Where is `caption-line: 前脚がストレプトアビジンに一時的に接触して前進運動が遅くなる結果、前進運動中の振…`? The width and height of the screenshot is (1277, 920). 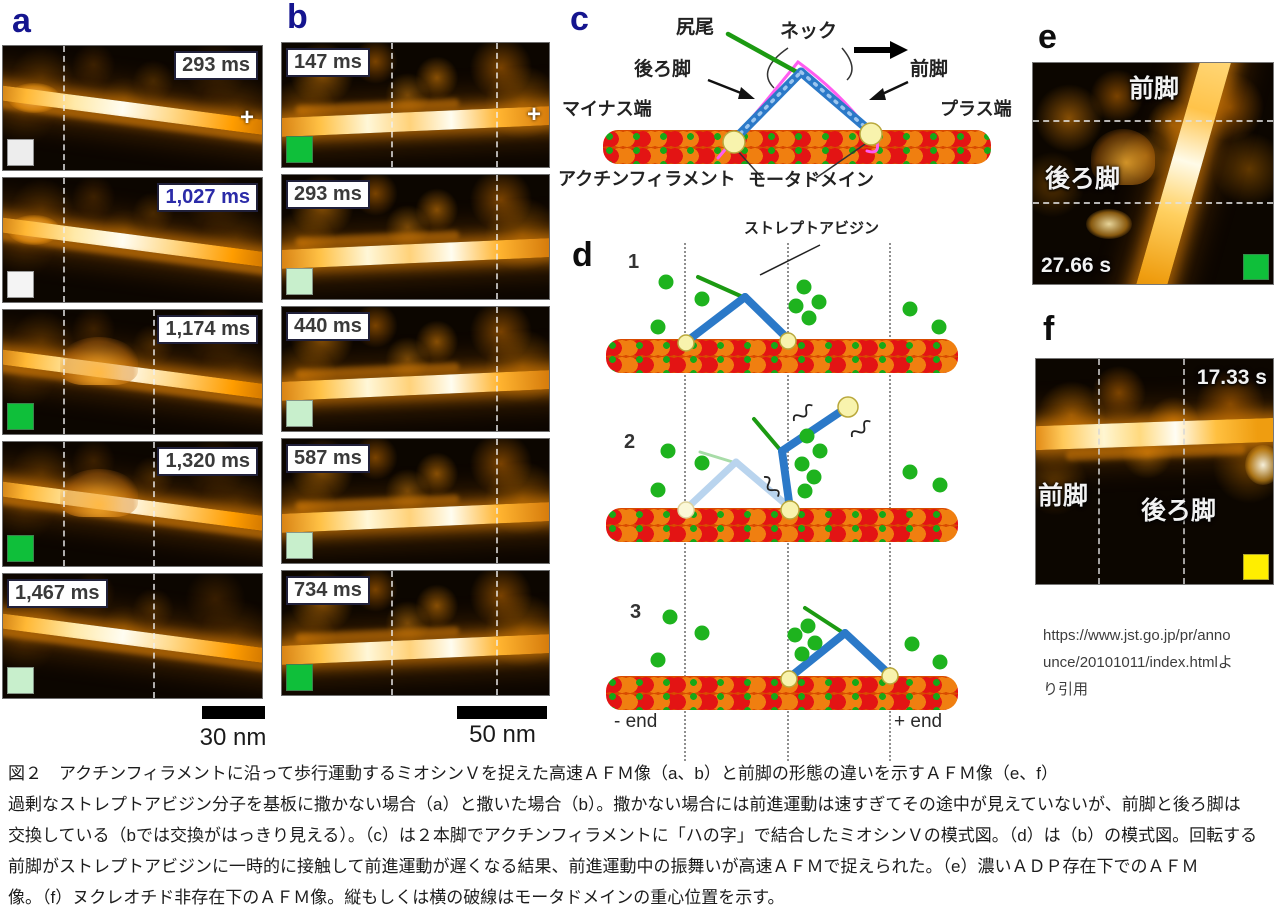 caption-line: 前脚がストレプトアビジンに一時的に接触して前進運動が遅くなる結果、前進運動中の振… is located at coordinates (603, 866).